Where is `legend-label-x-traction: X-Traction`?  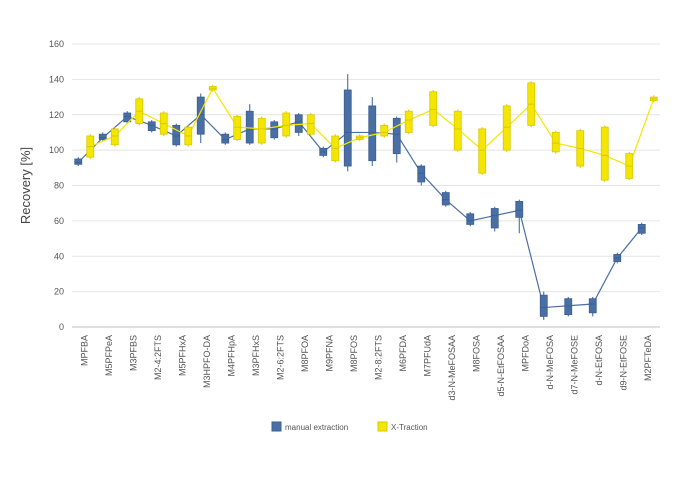 legend-label-x-traction: X-Traction is located at coordinates (409, 427).